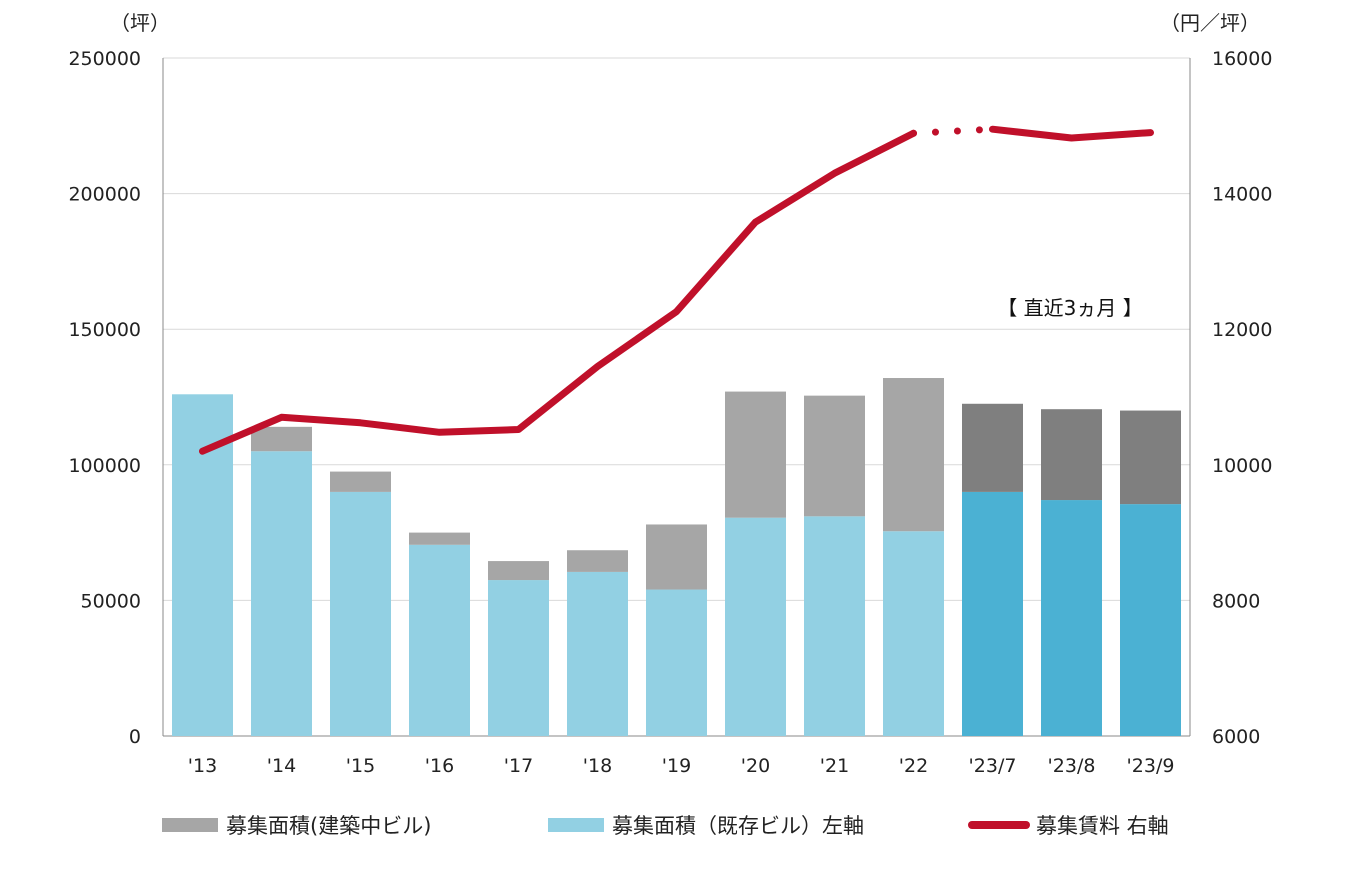  What do you see at coordinates (1102, 826) in the screenshot?
I see `legend-label-rent: 募集賃料 右軸` at bounding box center [1102, 826].